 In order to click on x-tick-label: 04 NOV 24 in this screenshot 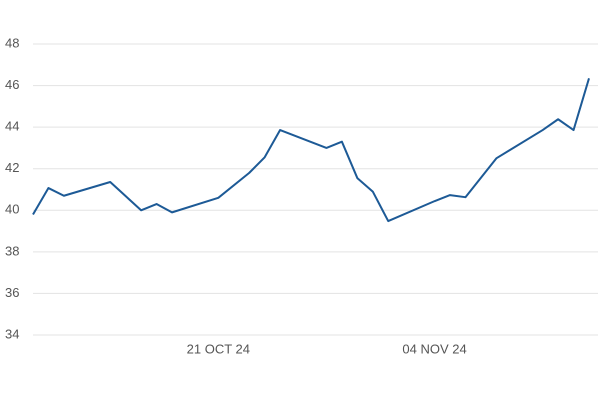, I will do `click(434, 348)`.